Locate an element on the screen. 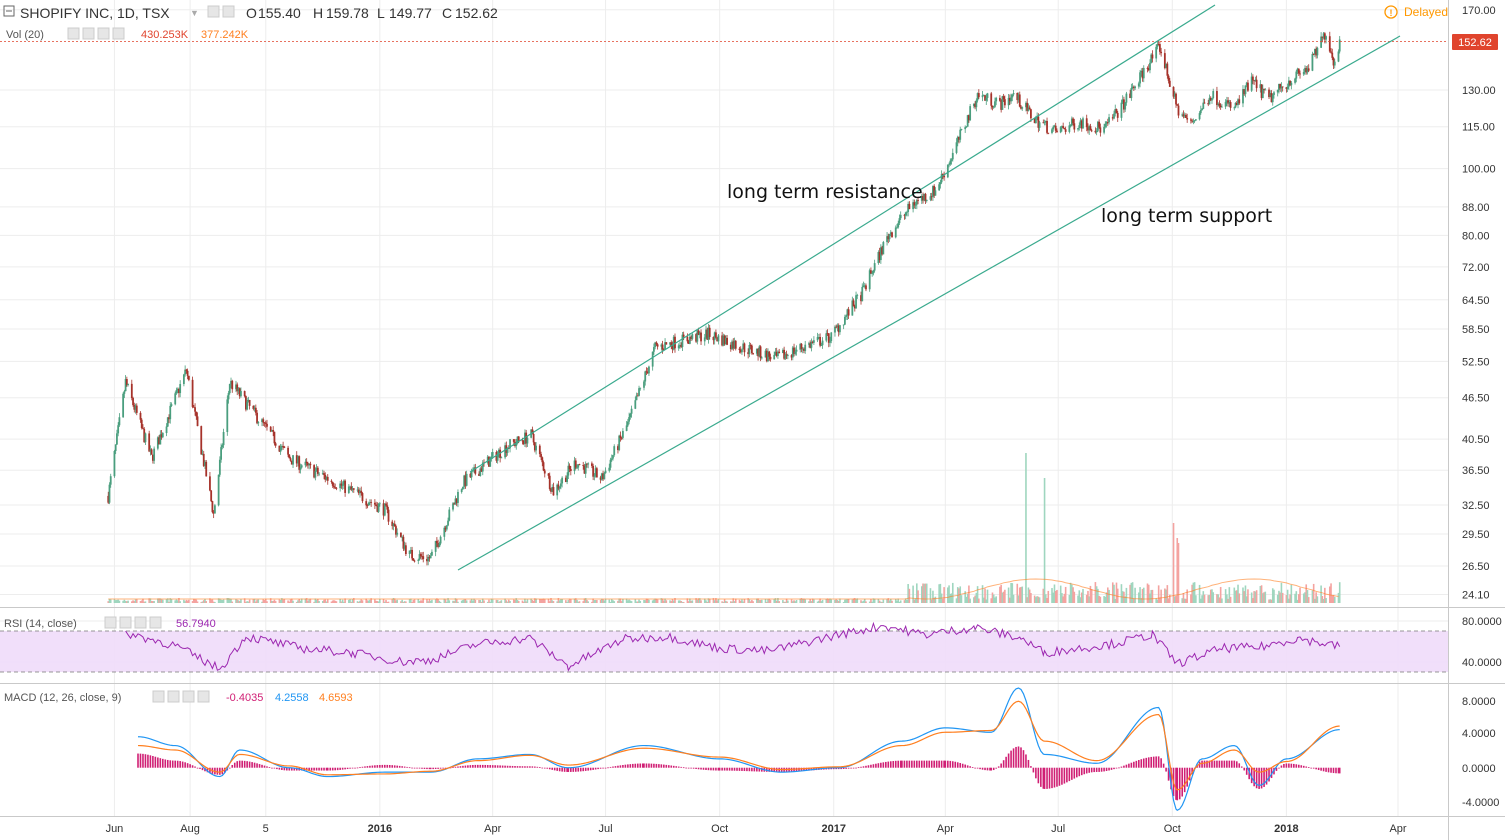 This screenshot has height=840, width=1505. rsi-eye-icon is located at coordinates (110, 622).